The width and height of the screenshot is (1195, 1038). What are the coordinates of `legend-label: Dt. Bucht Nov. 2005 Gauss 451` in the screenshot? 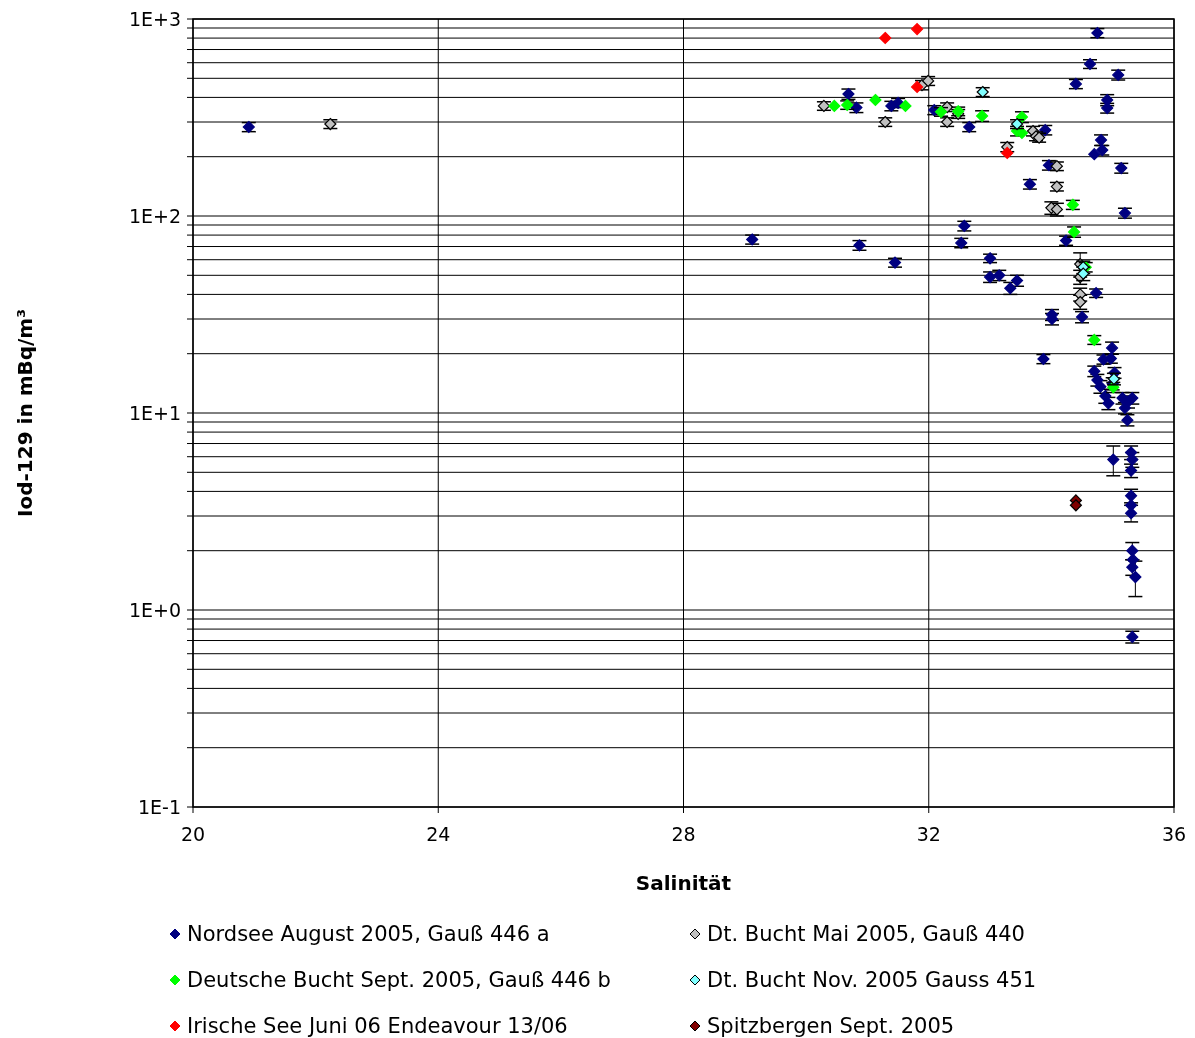 It's located at (872, 980).